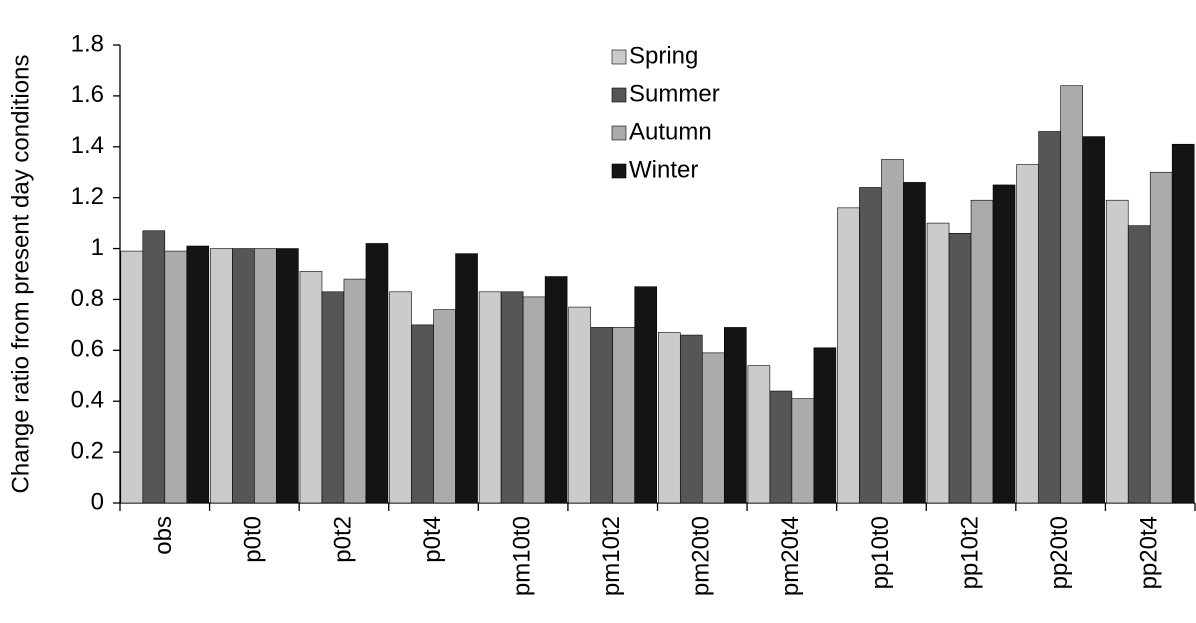 The image size is (1196, 623). Describe the element at coordinates (87, 145) in the screenshot. I see `y-tick-label: 1.4` at that location.